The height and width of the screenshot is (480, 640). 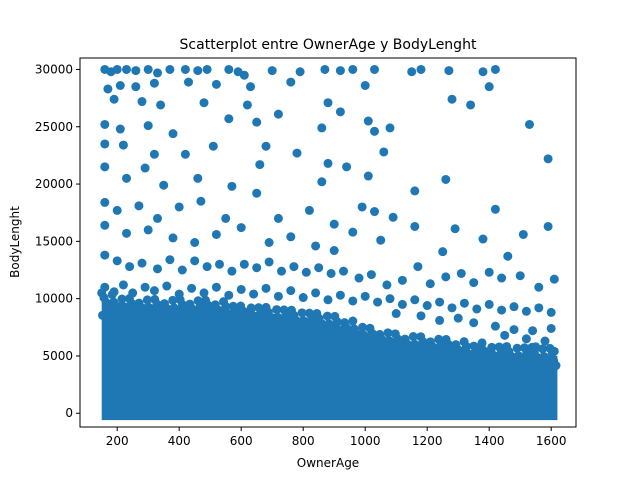 I want to click on x-tick-label: 200, so click(x=117, y=441).